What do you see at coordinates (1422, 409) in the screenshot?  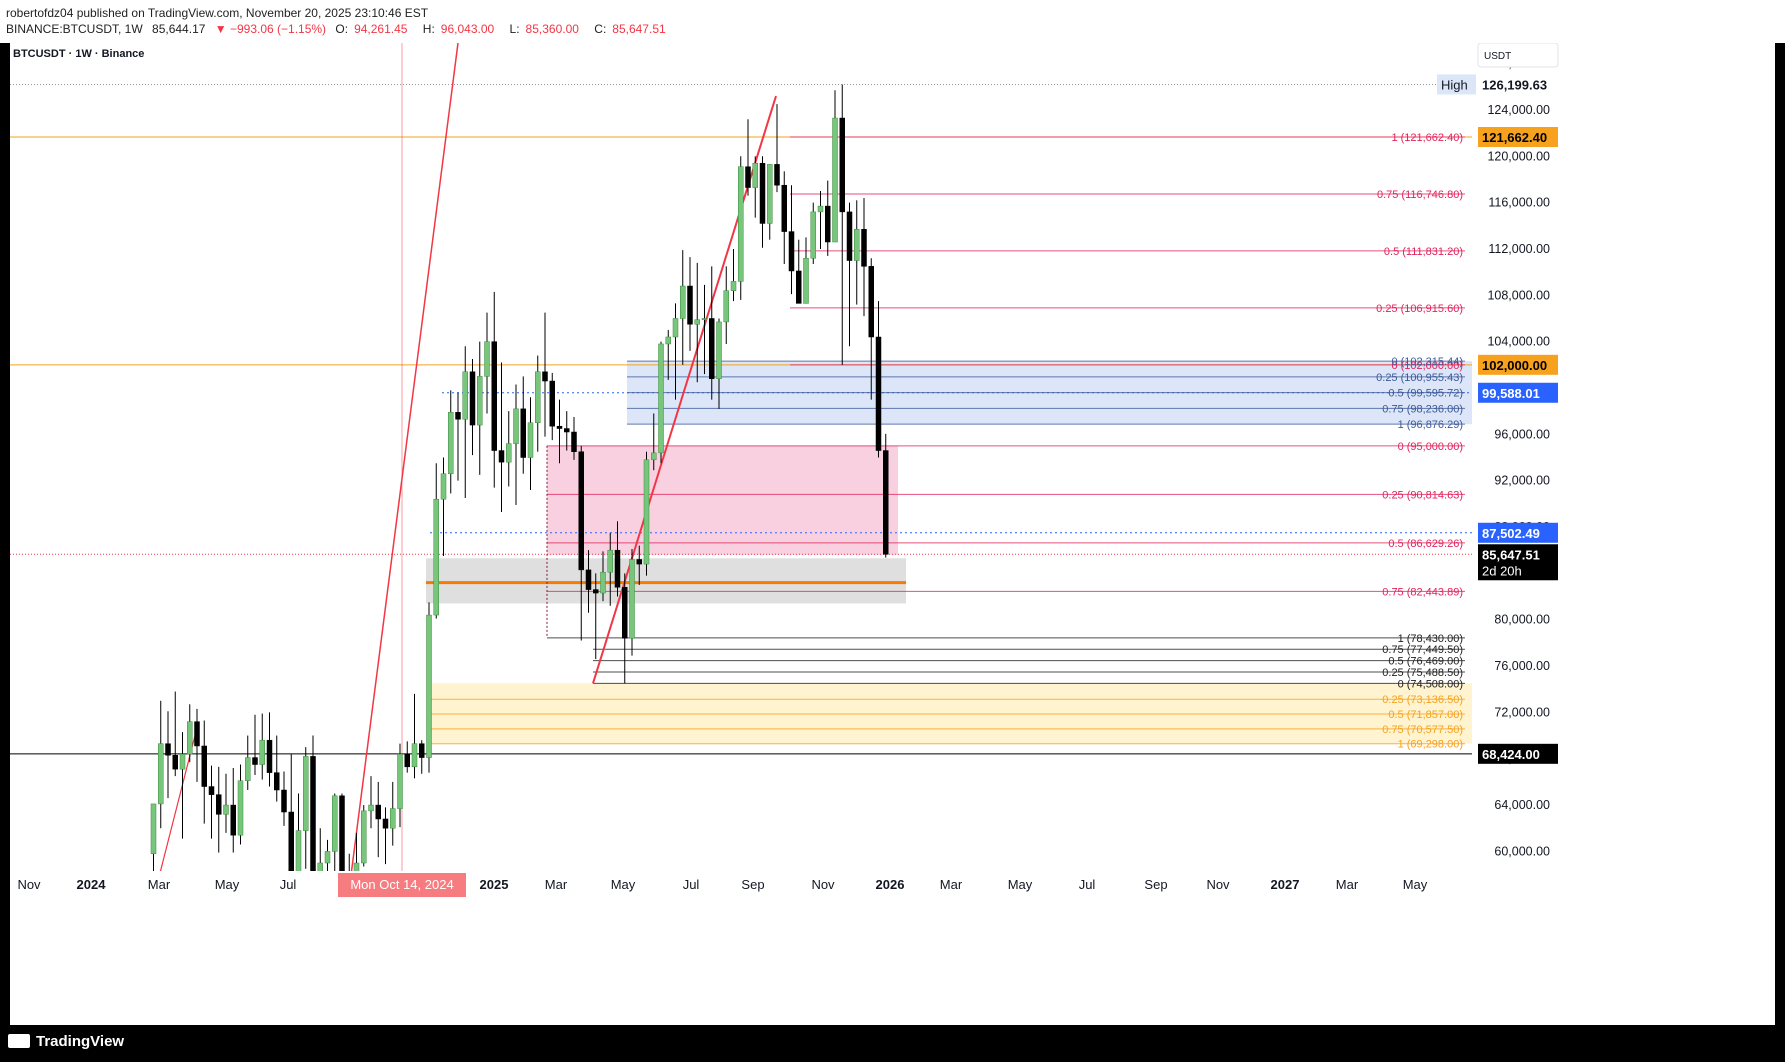 I see `fib-label: 0.75 (98,236.00)` at bounding box center [1422, 409].